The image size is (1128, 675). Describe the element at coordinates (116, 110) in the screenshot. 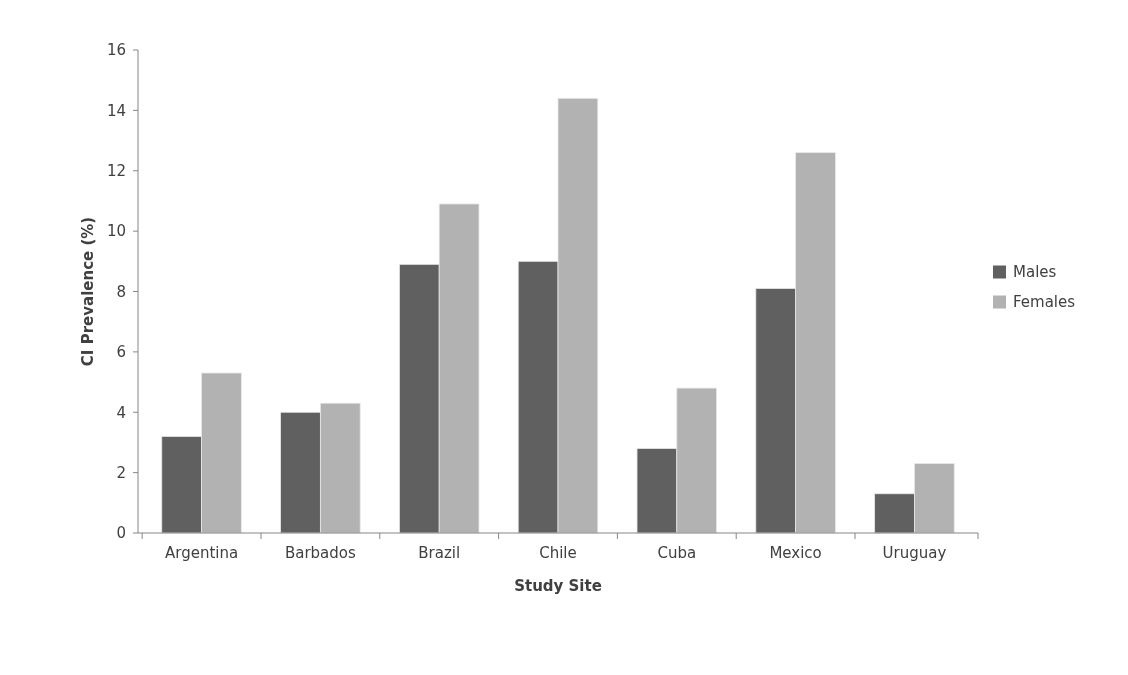

I see `y-tick-label: 14` at that location.